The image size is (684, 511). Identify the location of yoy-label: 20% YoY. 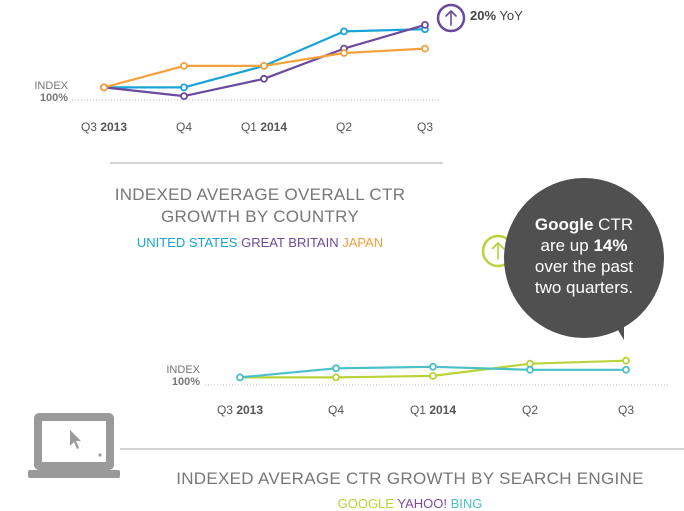
(496, 15).